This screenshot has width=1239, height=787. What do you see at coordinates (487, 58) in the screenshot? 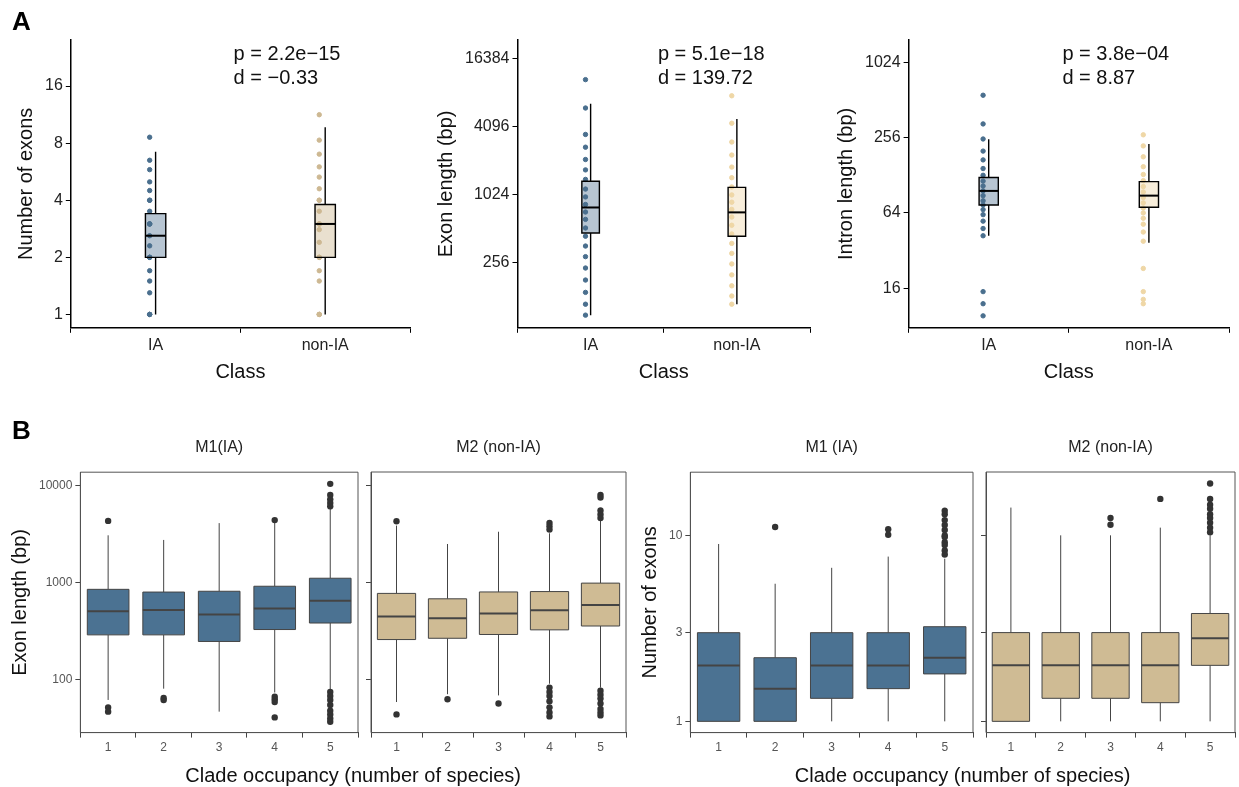
I see `y-tick-label: 16384` at bounding box center [487, 58].